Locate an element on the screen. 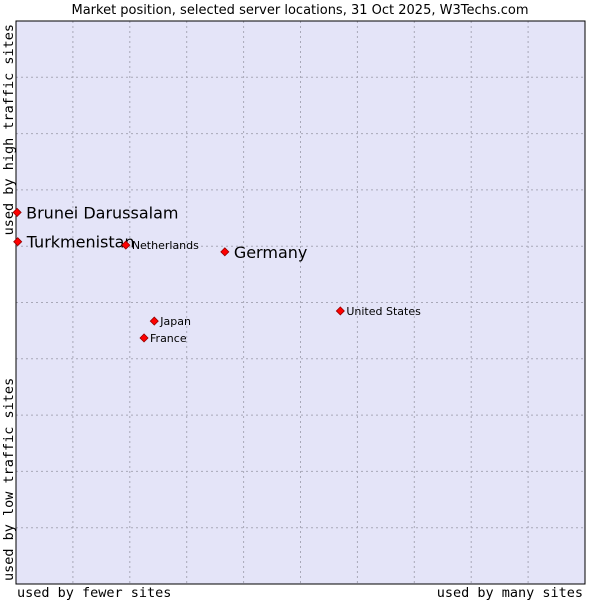 Image resolution: width=600 pixels, height=600 pixels. marker-germany is located at coordinates (225, 252).